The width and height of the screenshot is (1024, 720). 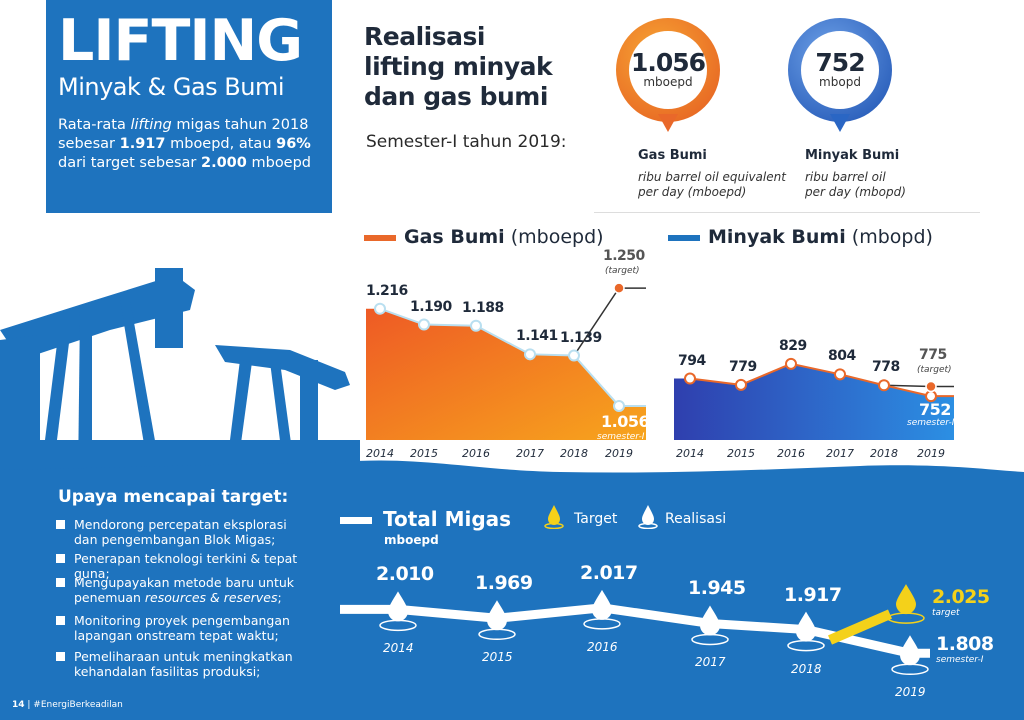 What do you see at coordinates (717, 588) in the screenshot?
I see `total-migas-data-label: 1.945` at bounding box center [717, 588].